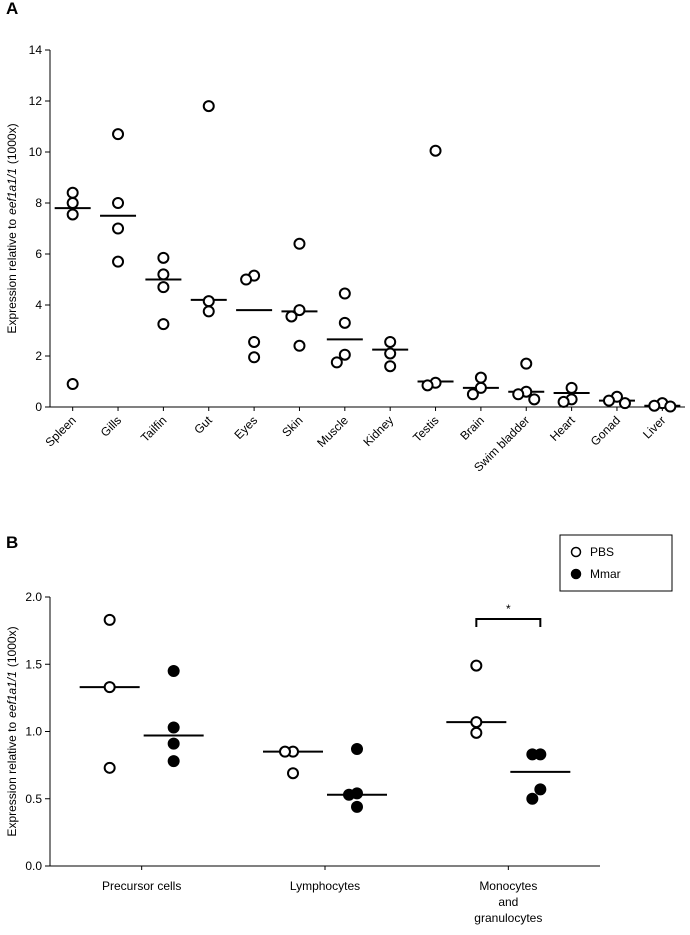  What do you see at coordinates (605, 574) in the screenshot?
I see `legend-label: Mmar` at bounding box center [605, 574].